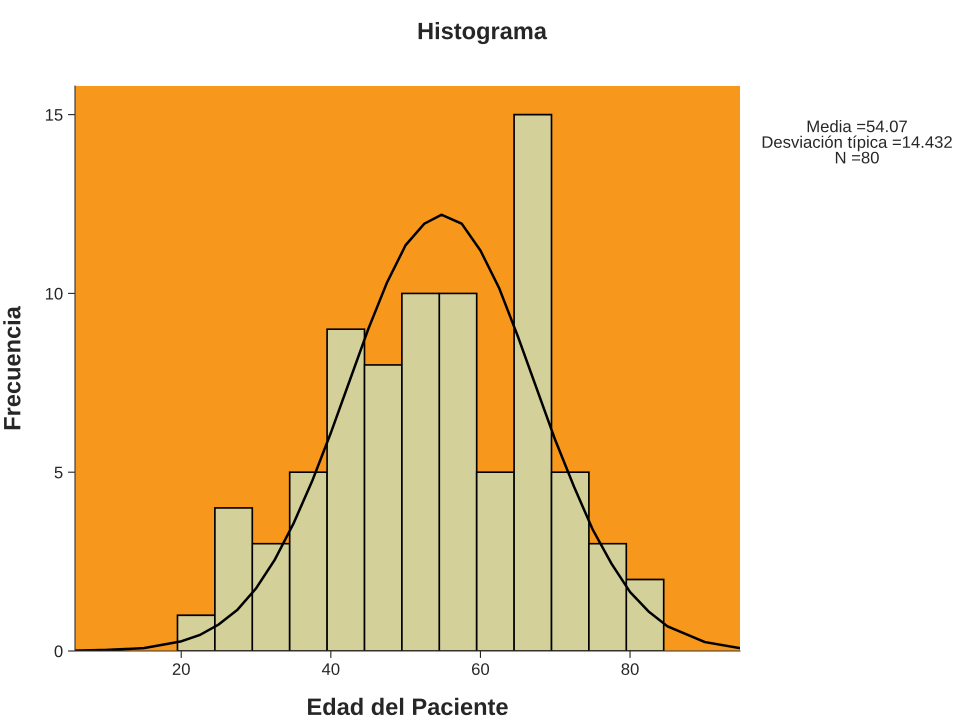 The height and width of the screenshot is (723, 963). What do you see at coordinates (58, 472) in the screenshot?
I see `y-tick-label: 5` at bounding box center [58, 472].